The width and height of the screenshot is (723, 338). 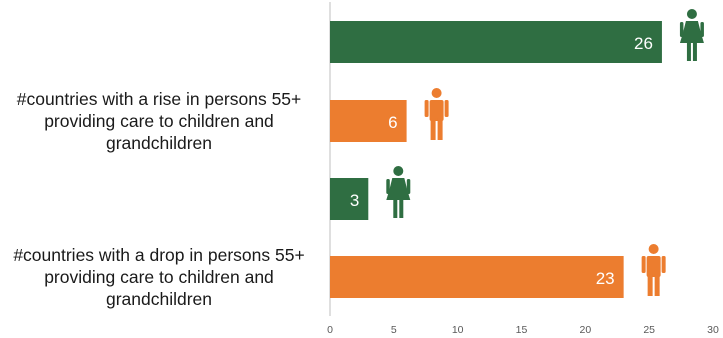 I want to click on bar-value-label: 3, so click(x=354, y=200).